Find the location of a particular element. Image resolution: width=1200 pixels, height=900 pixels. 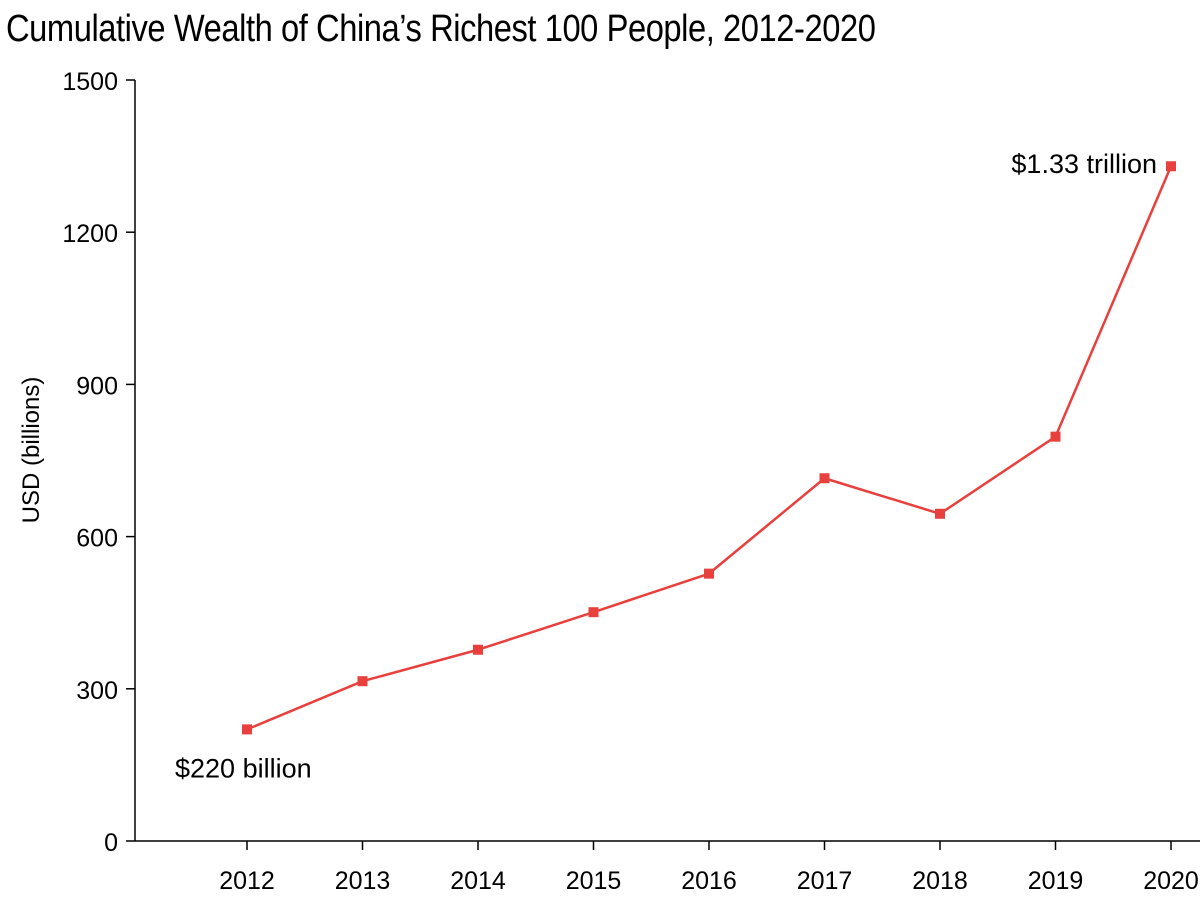

x-tick-label: 2013 is located at coordinates (363, 881).